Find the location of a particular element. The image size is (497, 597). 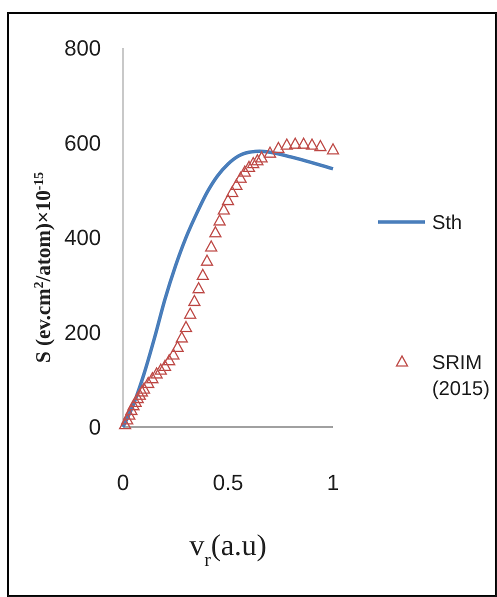

y-tick-label: 0 is located at coordinates (94, 427).